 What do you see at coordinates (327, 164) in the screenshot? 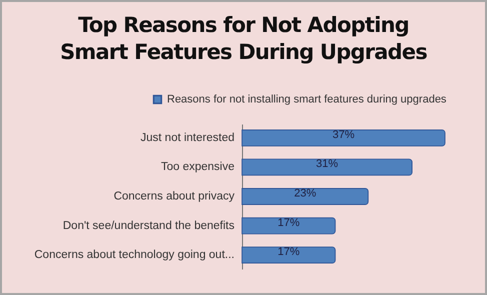
I see `data-label: 31%` at bounding box center [327, 164].